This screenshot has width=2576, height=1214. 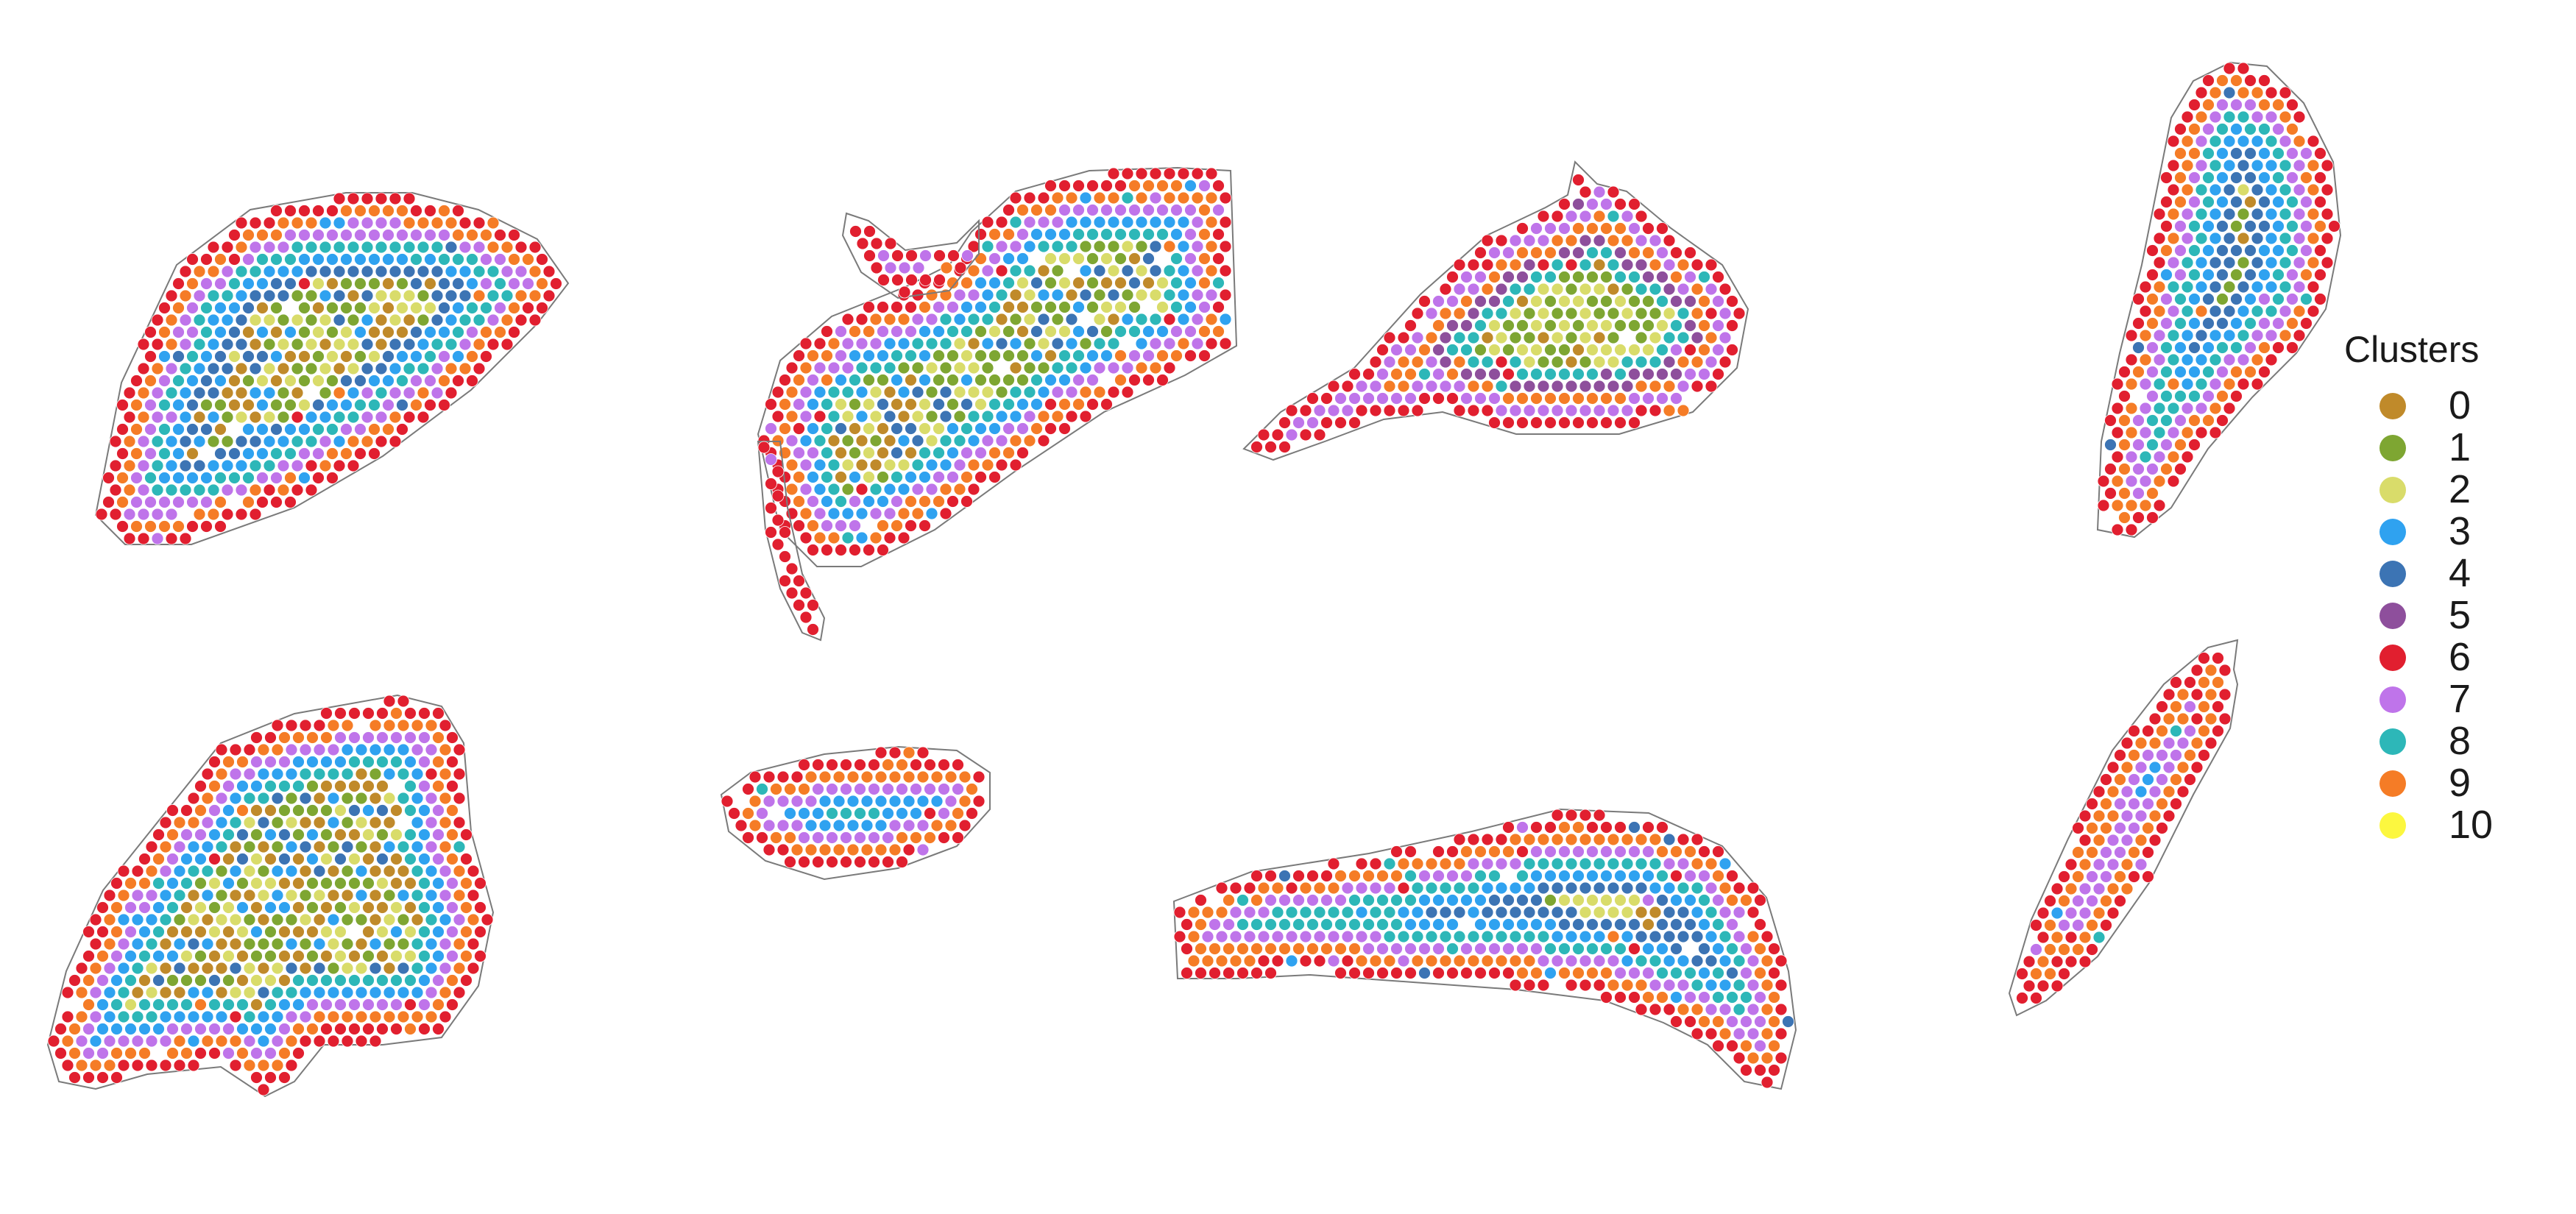 What do you see at coordinates (2392, 573) in the screenshot?
I see `legend-dot-icon` at bounding box center [2392, 573].